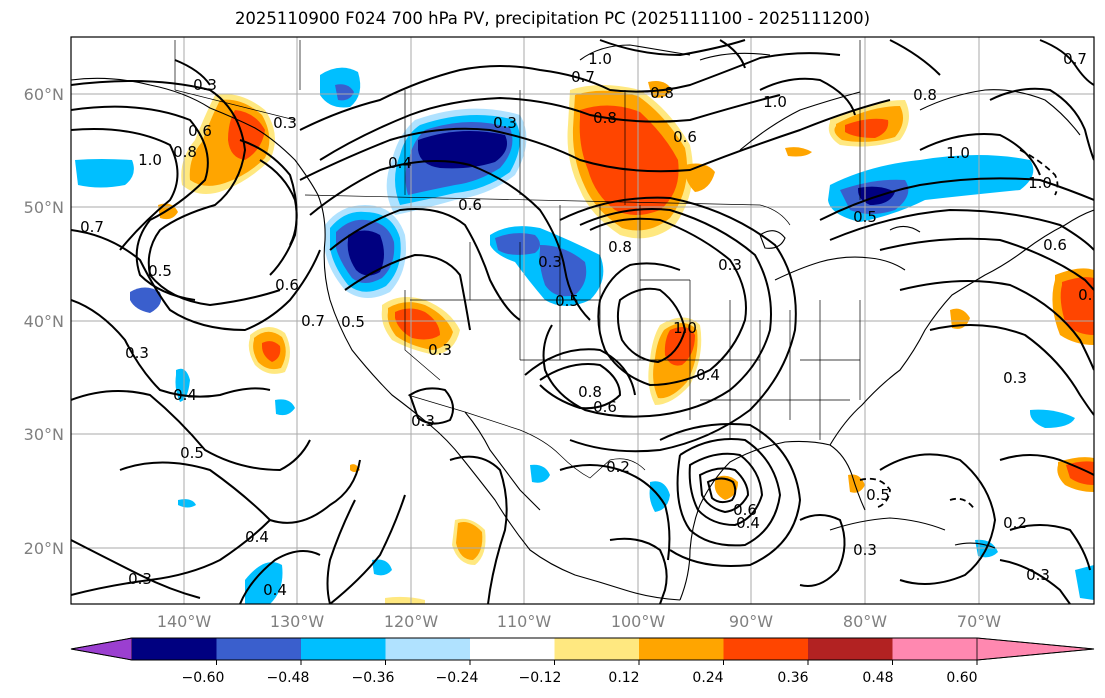 This screenshot has width=1105, height=698. I want to click on lon-label: 90°W, so click(751, 621).